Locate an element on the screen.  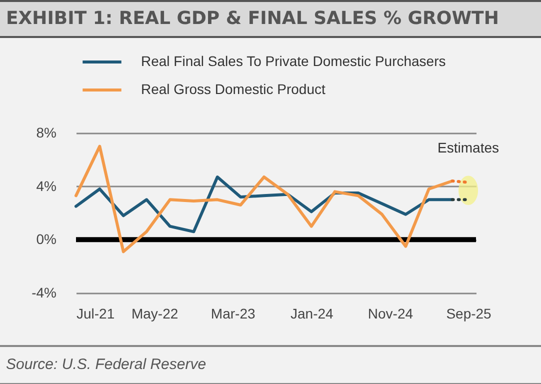
chart-title: EXHIBIT 1: REAL GDP & FINAL SALES % GROWTH is located at coordinates (270, 19).